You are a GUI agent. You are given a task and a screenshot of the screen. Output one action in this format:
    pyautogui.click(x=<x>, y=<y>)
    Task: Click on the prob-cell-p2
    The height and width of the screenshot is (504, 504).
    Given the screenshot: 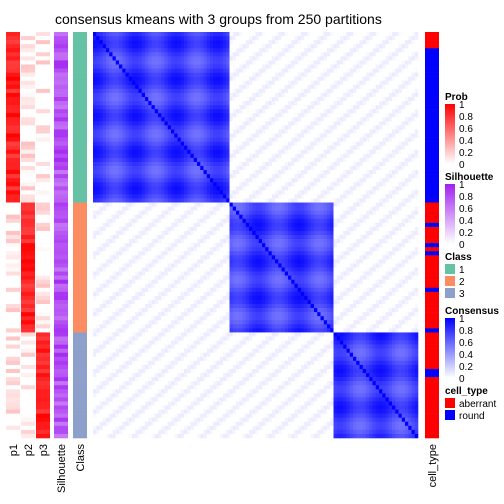 What is the action you would take?
    pyautogui.click(x=28, y=208)
    